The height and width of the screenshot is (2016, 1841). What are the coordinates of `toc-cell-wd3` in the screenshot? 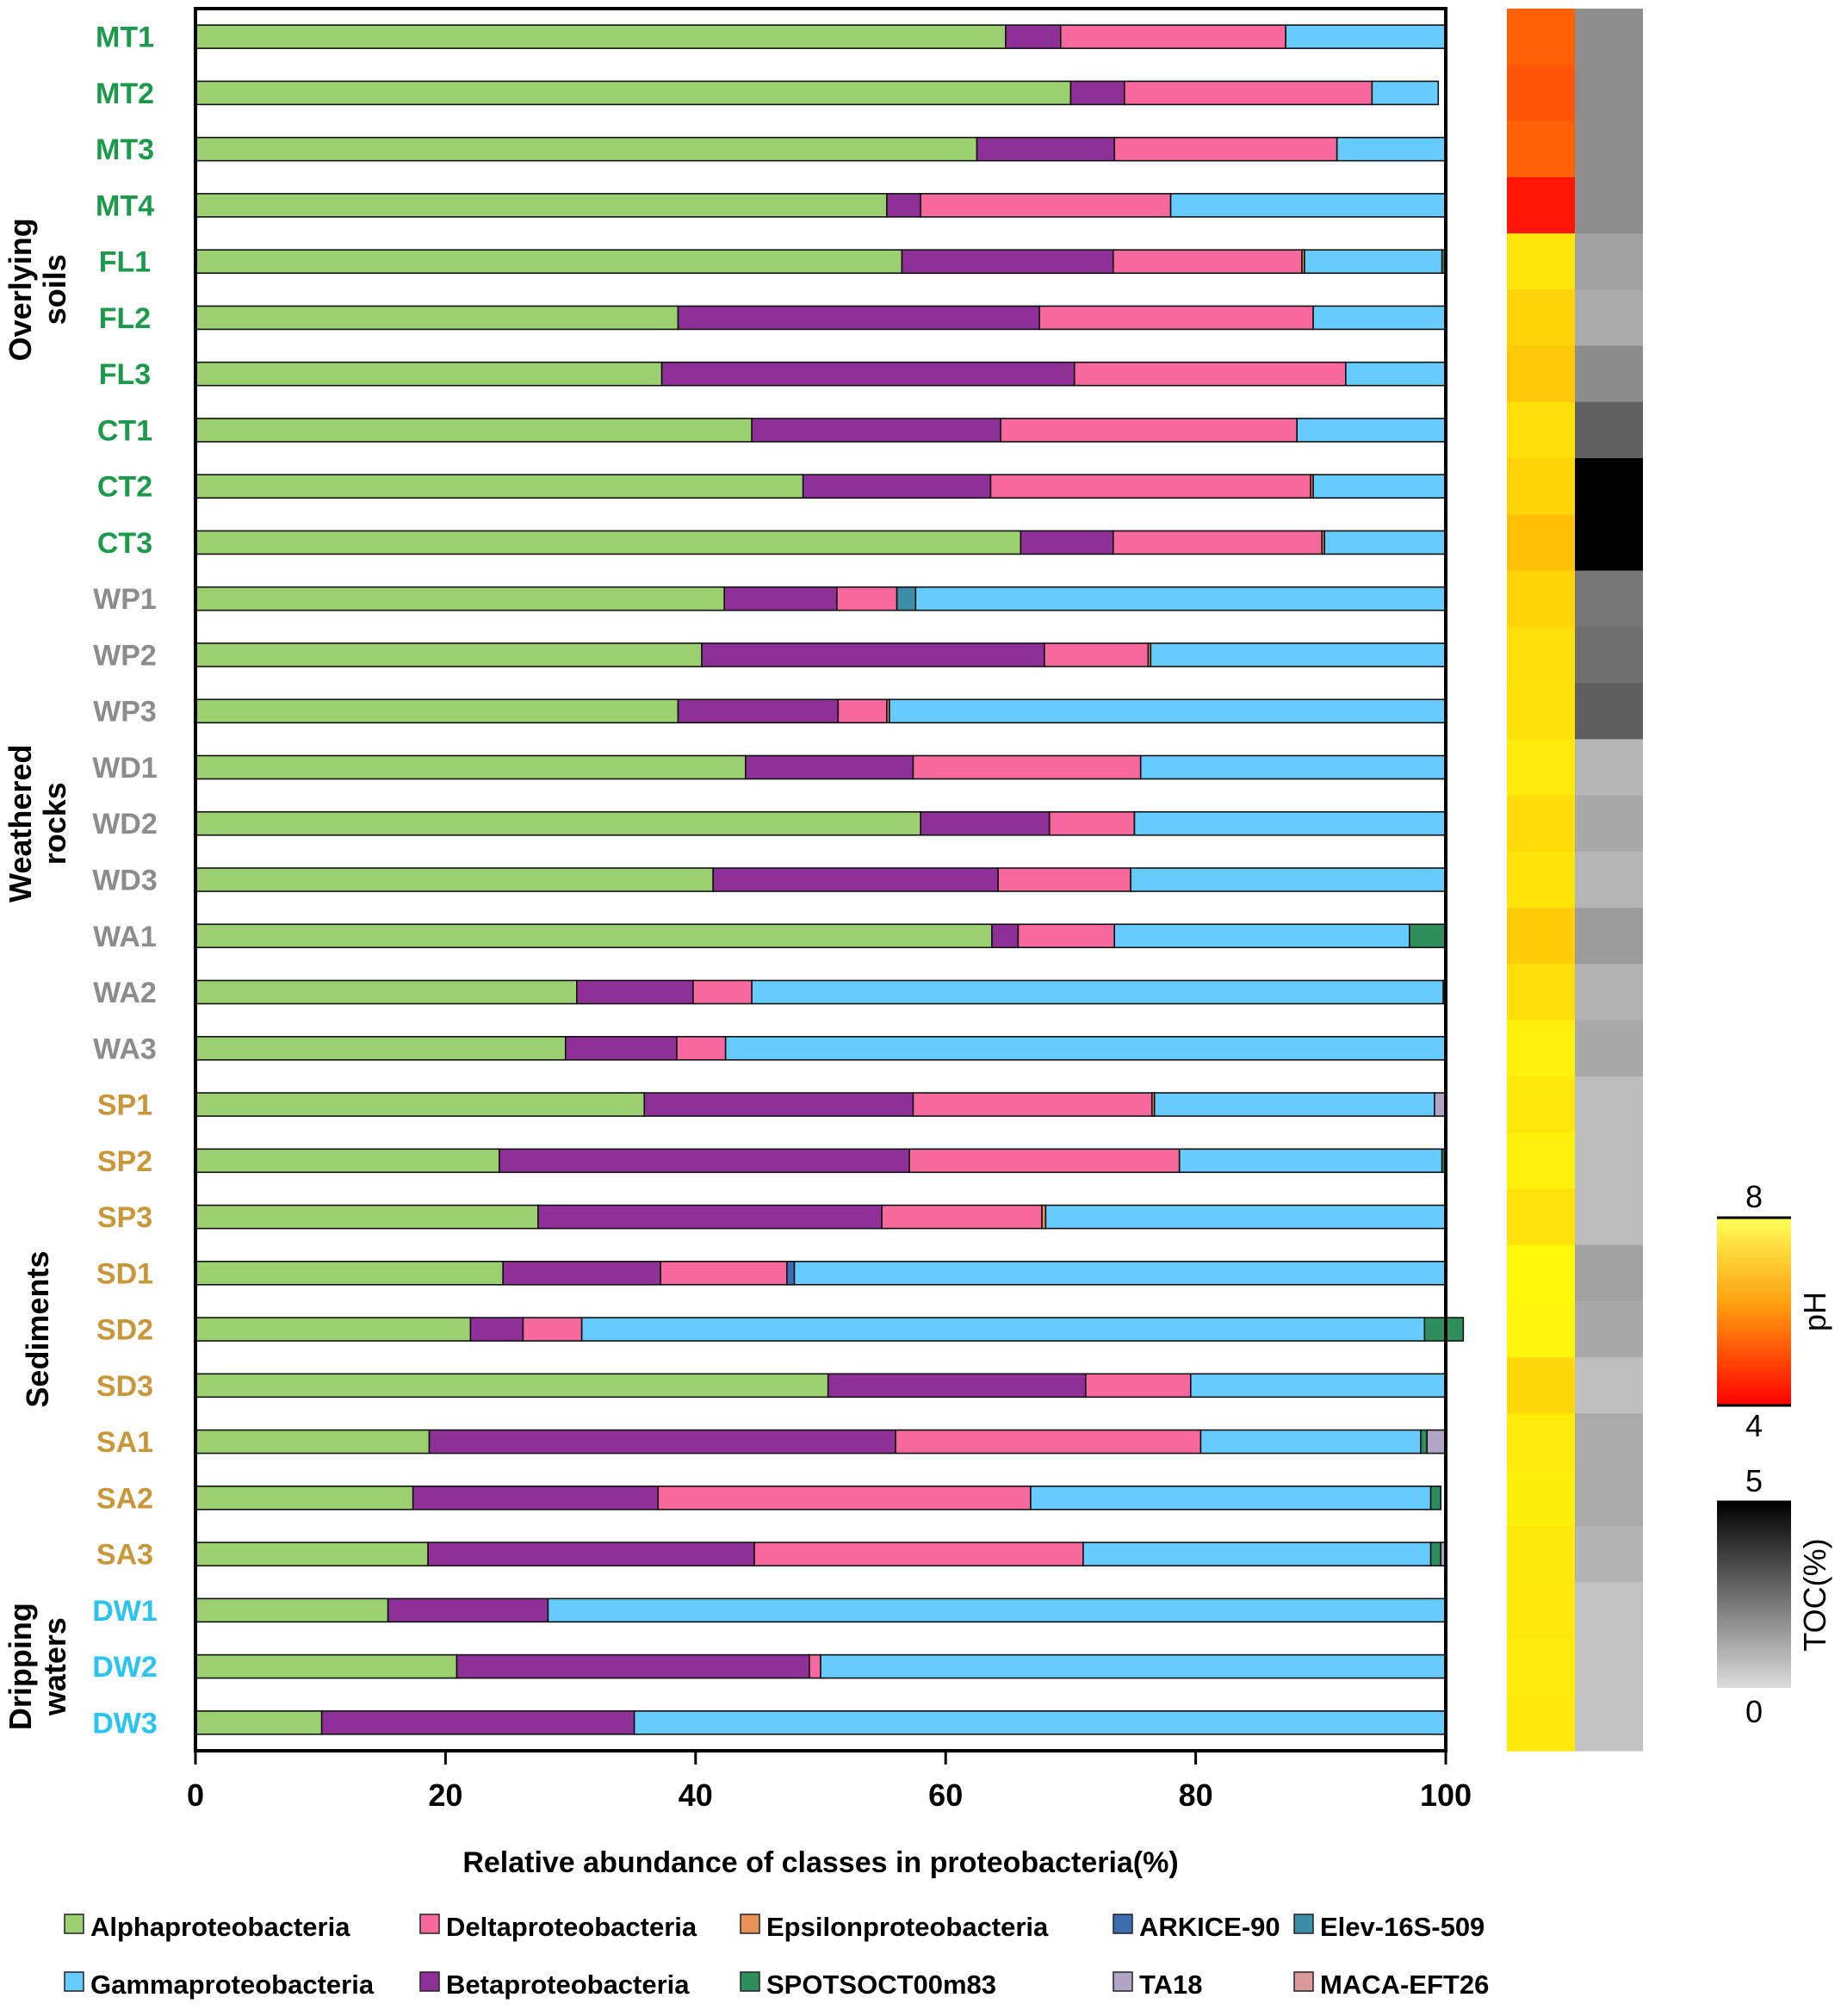 It's located at (1609, 880).